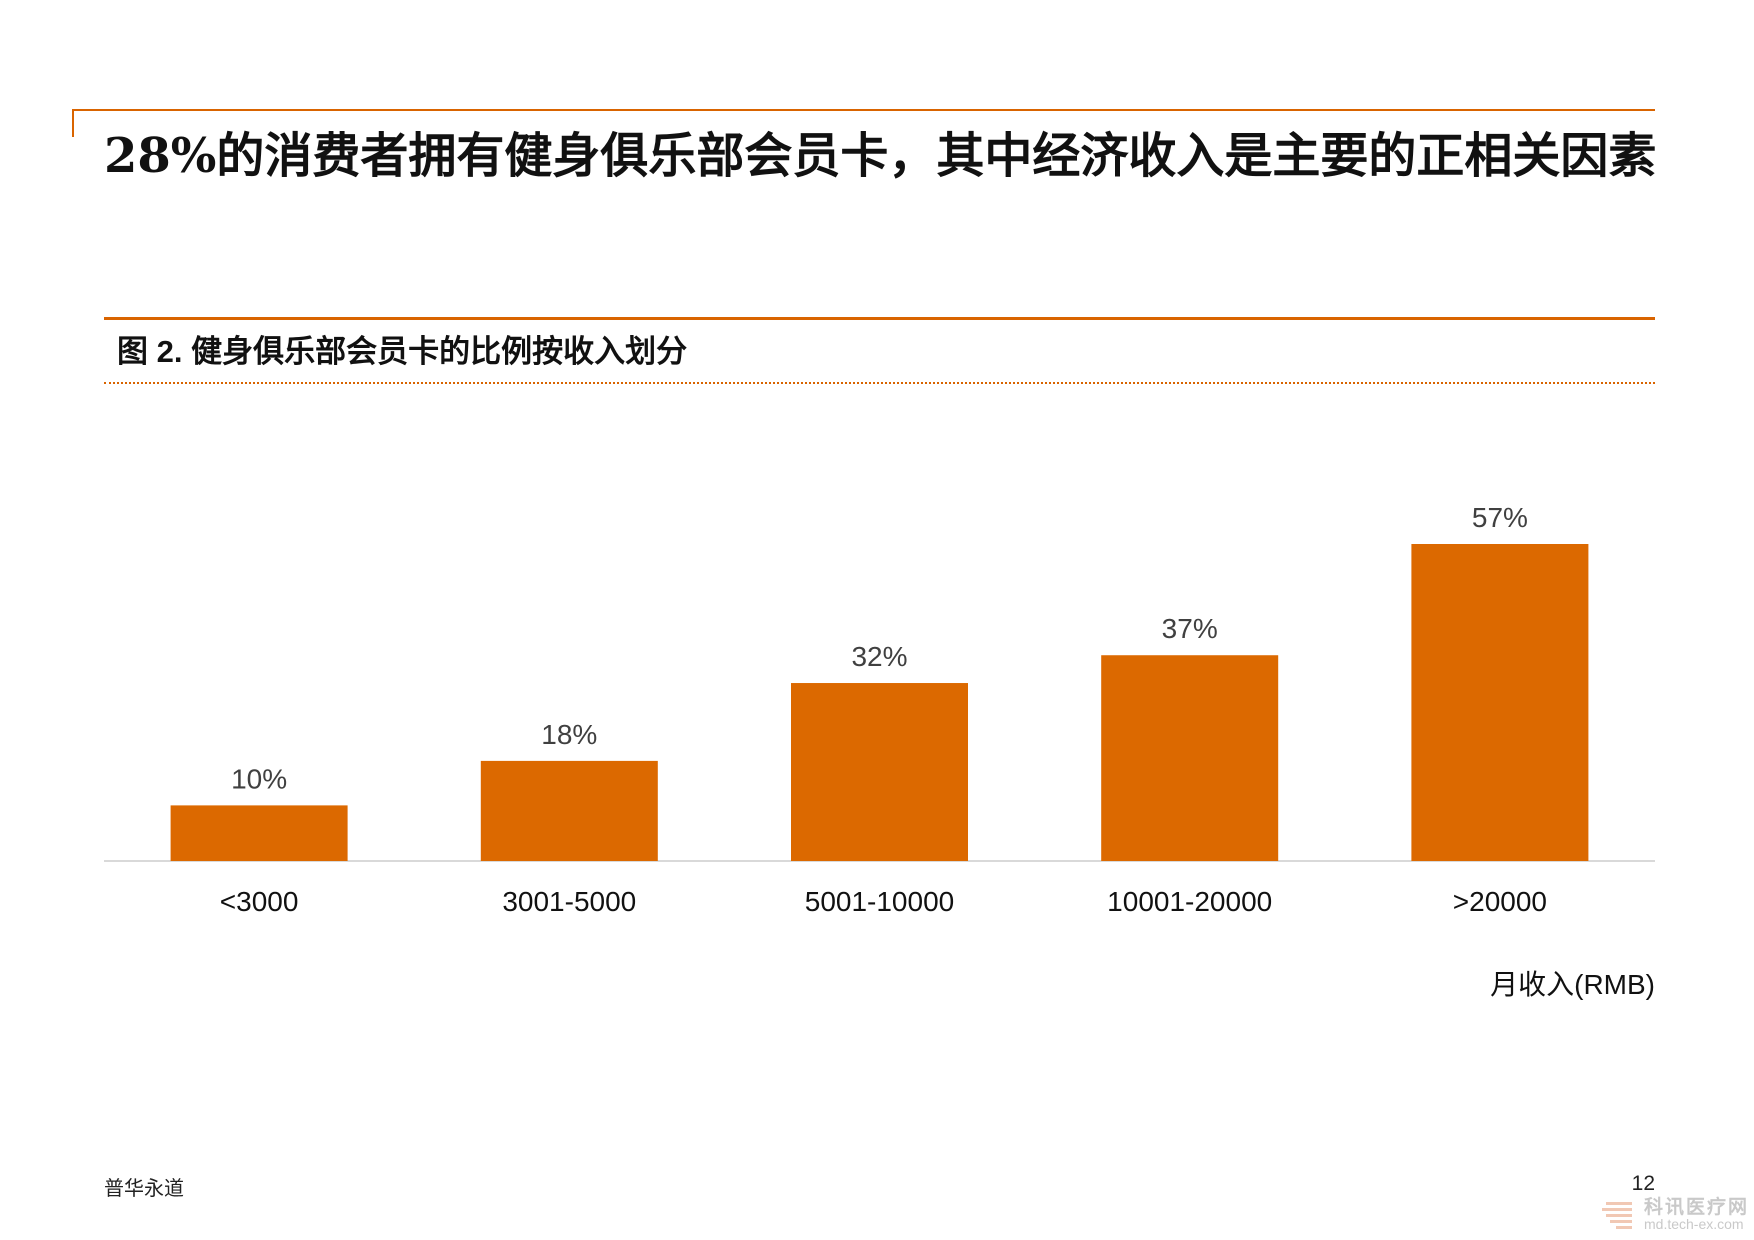 This screenshot has height=1240, width=1754. Describe the element at coordinates (1500, 517) in the screenshot. I see `bar-value-label: 57%` at that location.